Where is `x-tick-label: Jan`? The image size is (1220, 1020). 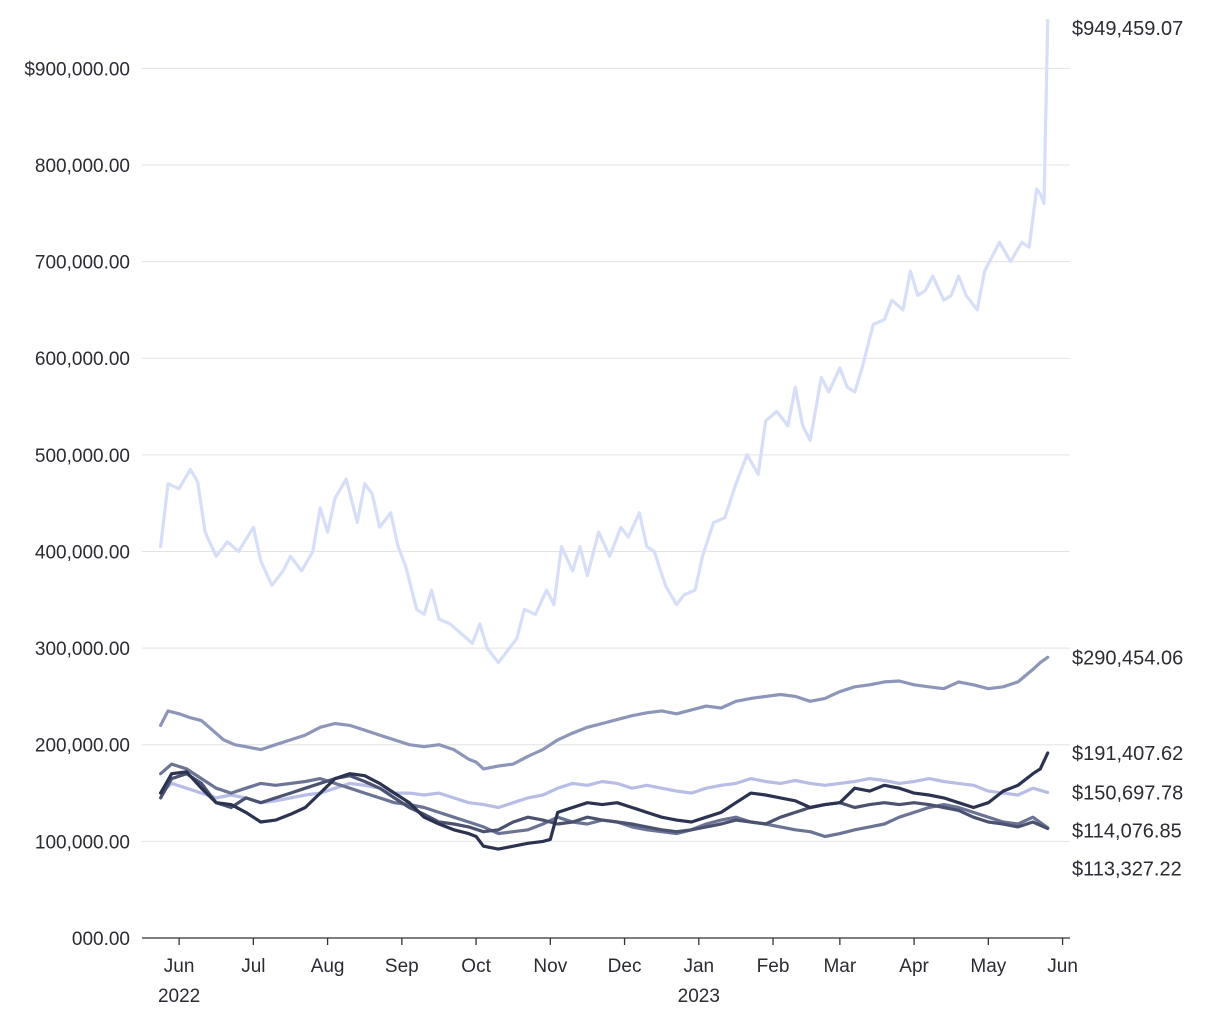
x-tick-label: Jan is located at coordinates (698, 966).